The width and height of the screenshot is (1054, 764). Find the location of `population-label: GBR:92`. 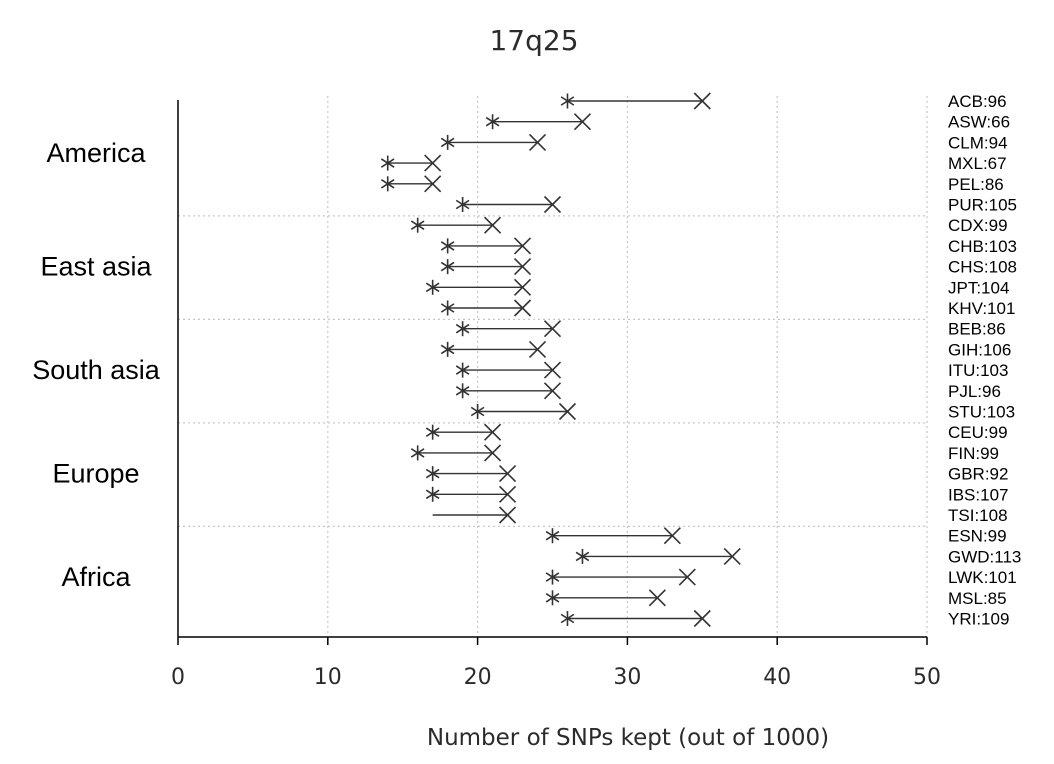

population-label: GBR:92 is located at coordinates (978, 474).